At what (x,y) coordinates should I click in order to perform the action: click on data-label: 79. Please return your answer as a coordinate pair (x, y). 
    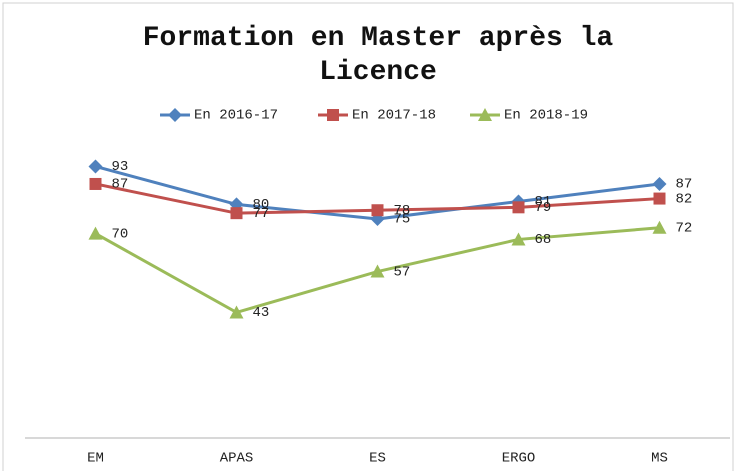
    Looking at the image, I should click on (543, 208).